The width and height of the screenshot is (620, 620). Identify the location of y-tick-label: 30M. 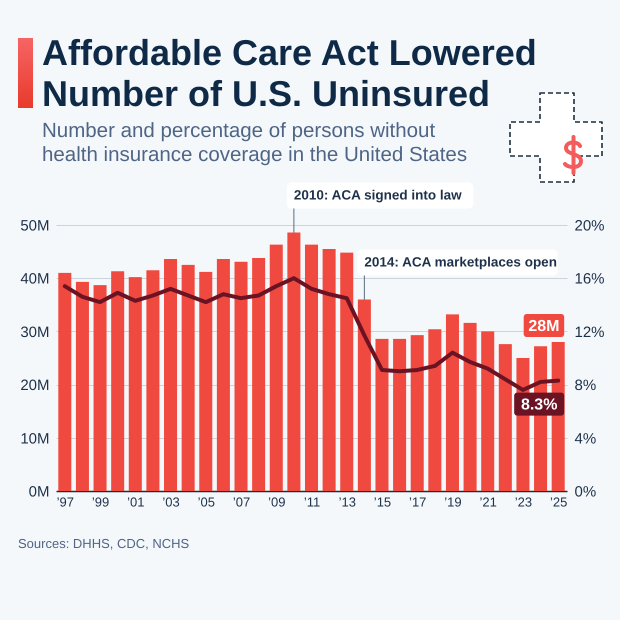
(35, 332).